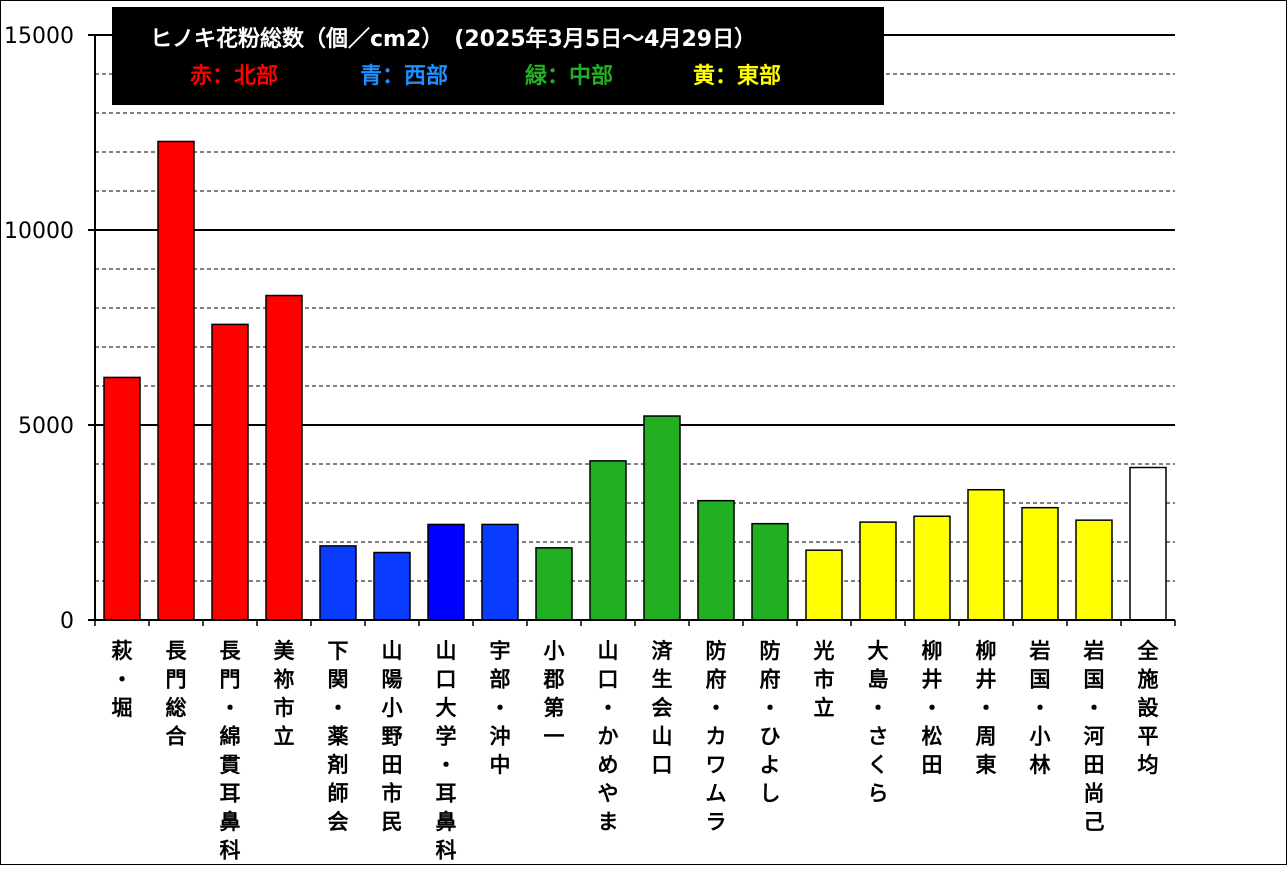 The image size is (1288, 870). What do you see at coordinates (878, 722) in the screenshot?
I see `x-tick-label: 大島・さくら` at bounding box center [878, 722].